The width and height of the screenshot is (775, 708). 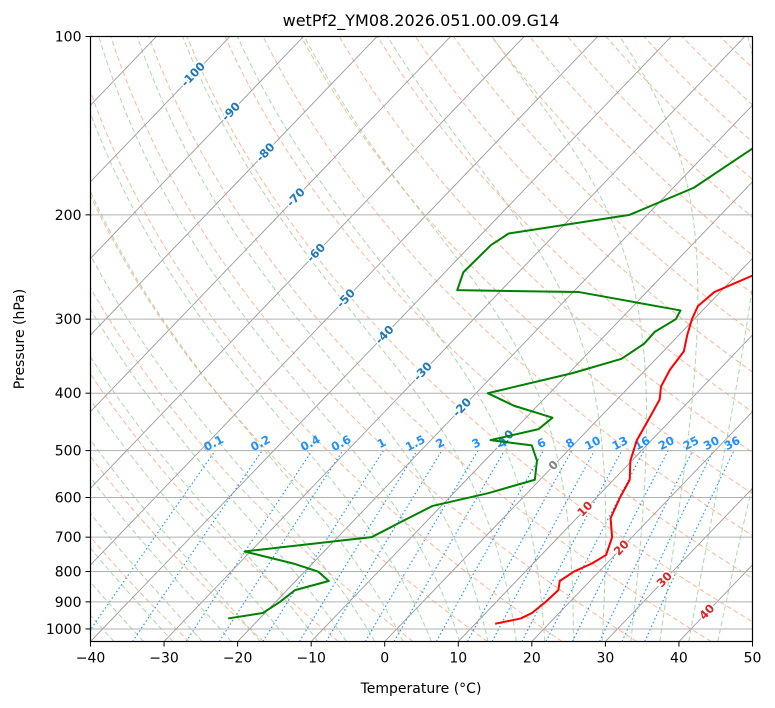 What do you see at coordinates (679, 659) in the screenshot?
I see `x-tick-label: 40` at bounding box center [679, 659].